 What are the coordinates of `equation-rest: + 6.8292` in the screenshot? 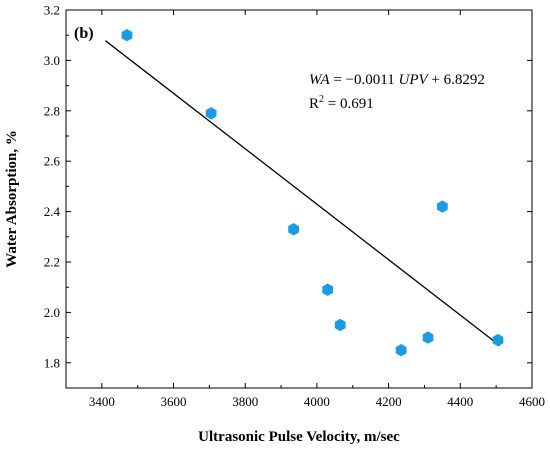 It's located at (456, 80).